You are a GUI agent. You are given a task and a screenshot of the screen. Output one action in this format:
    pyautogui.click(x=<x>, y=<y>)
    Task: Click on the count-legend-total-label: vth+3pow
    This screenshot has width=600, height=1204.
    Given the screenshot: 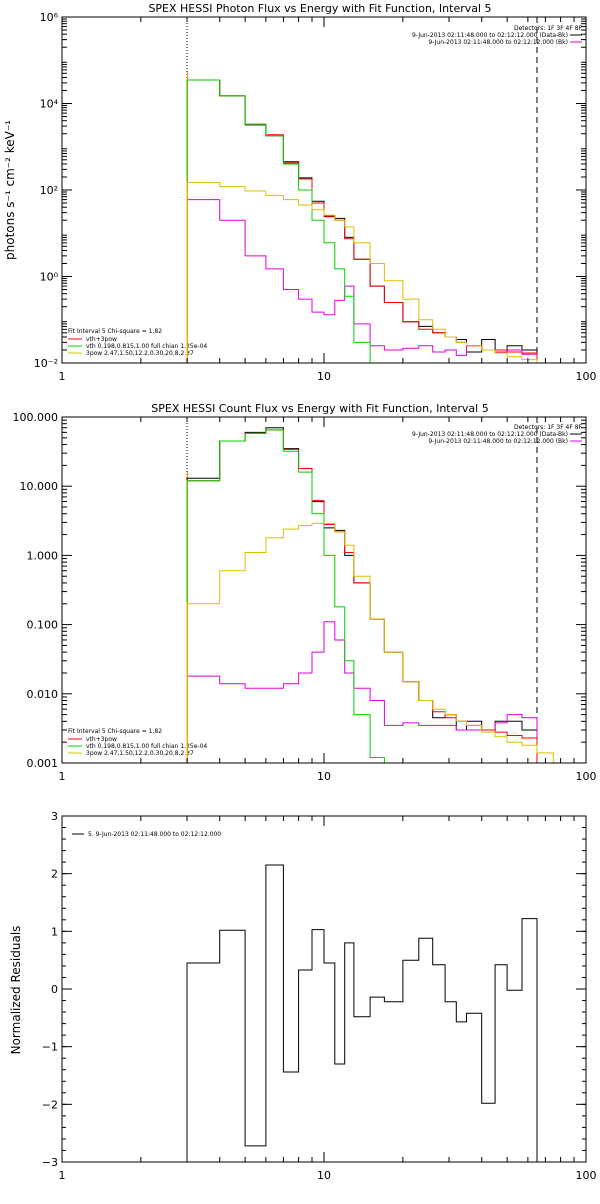 What is the action you would take?
    pyautogui.click(x=101, y=739)
    